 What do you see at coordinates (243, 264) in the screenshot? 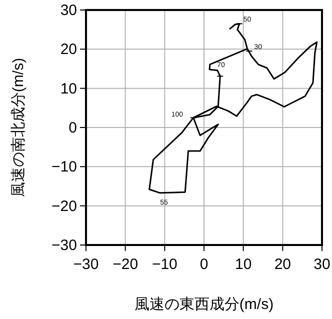
I see `x-tick-label: 10` at bounding box center [243, 264].